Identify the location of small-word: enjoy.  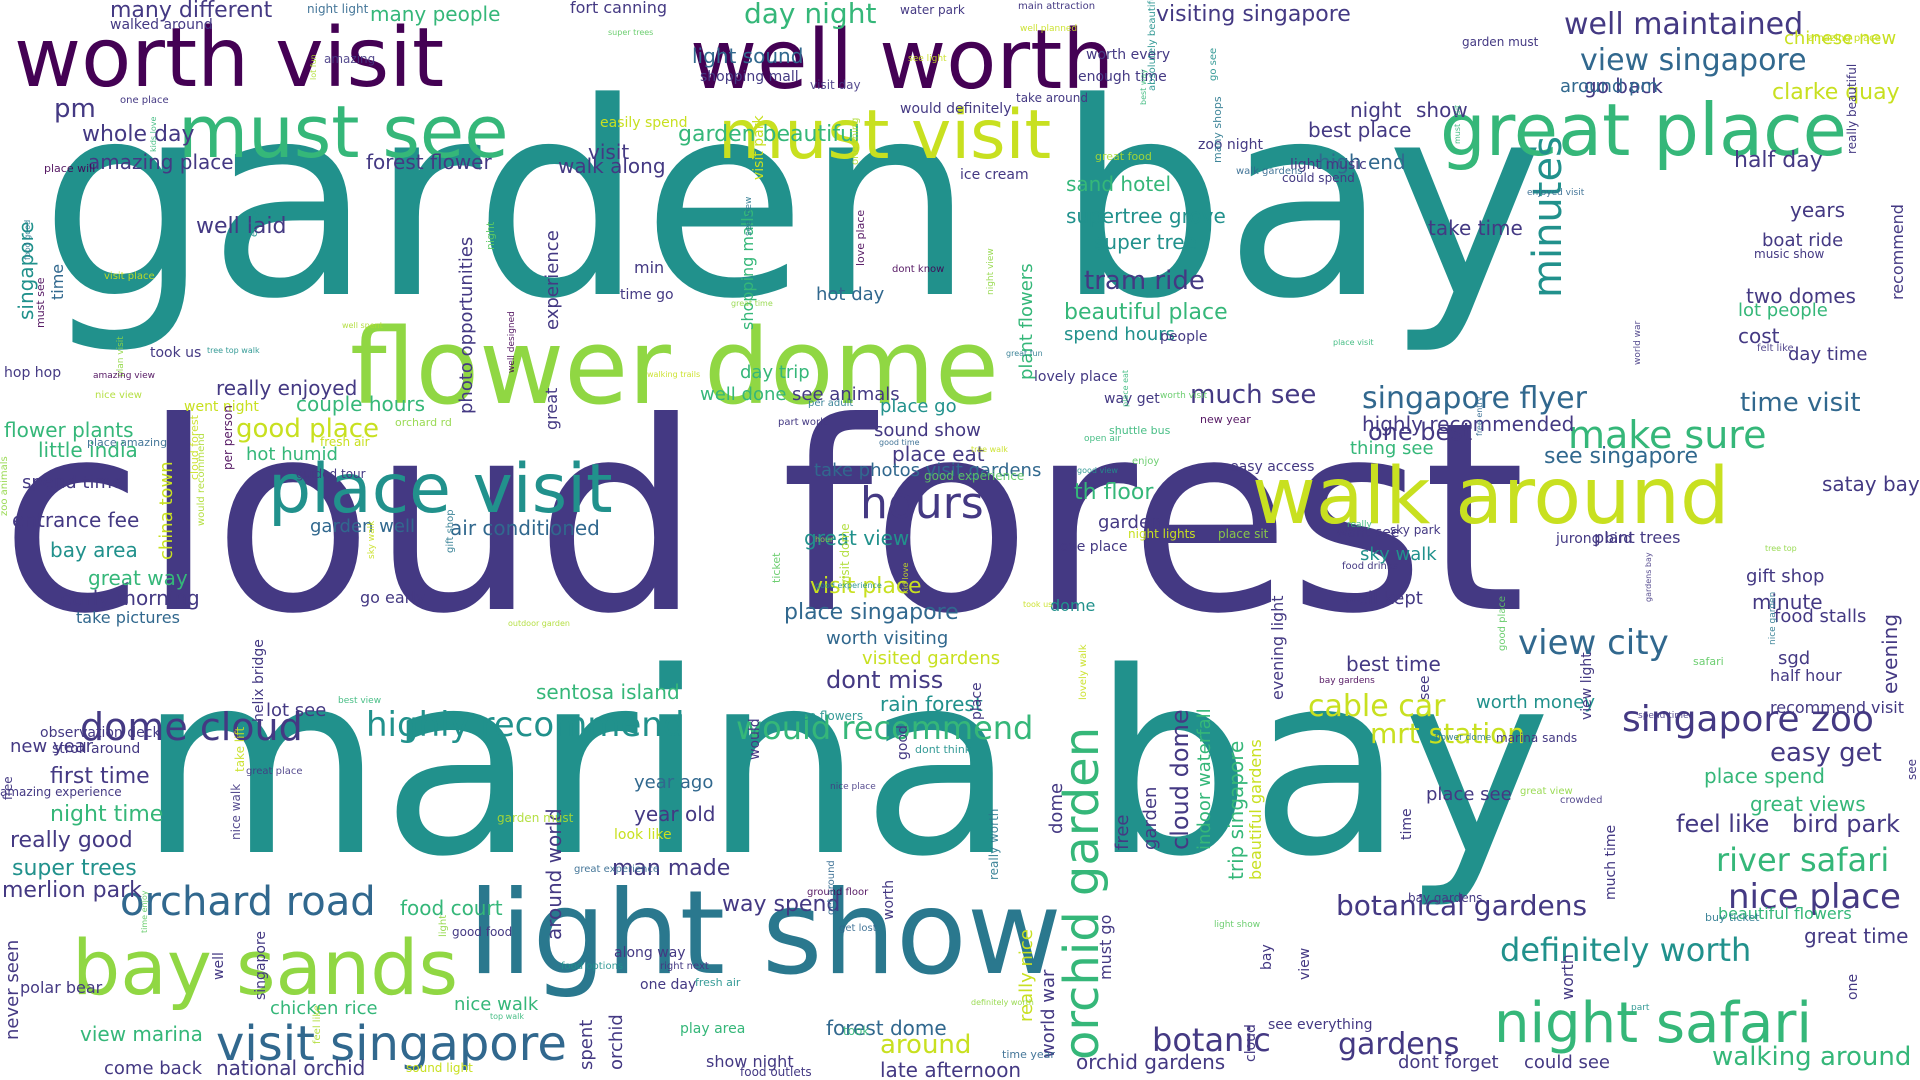
(1146, 461).